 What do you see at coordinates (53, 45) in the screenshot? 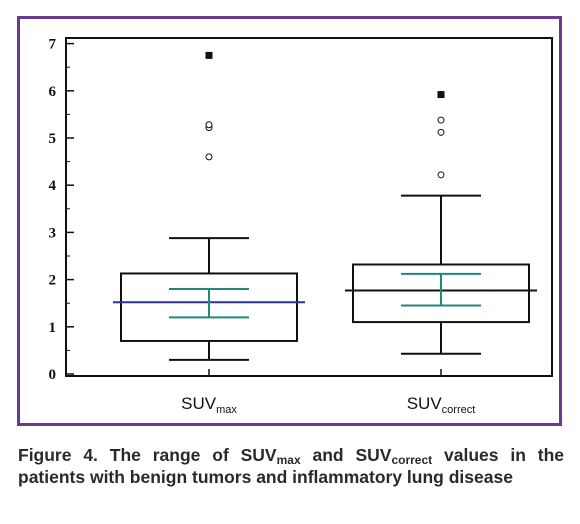
I see `y-tick-label: 7` at bounding box center [53, 45].